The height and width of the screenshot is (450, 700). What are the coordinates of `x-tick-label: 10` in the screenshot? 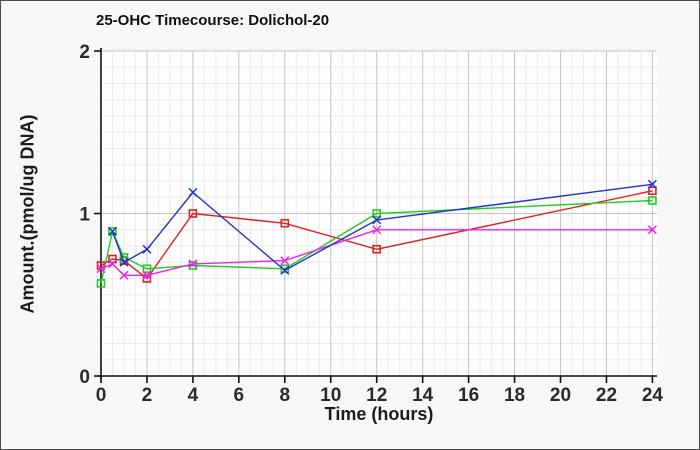 It's located at (330, 395).